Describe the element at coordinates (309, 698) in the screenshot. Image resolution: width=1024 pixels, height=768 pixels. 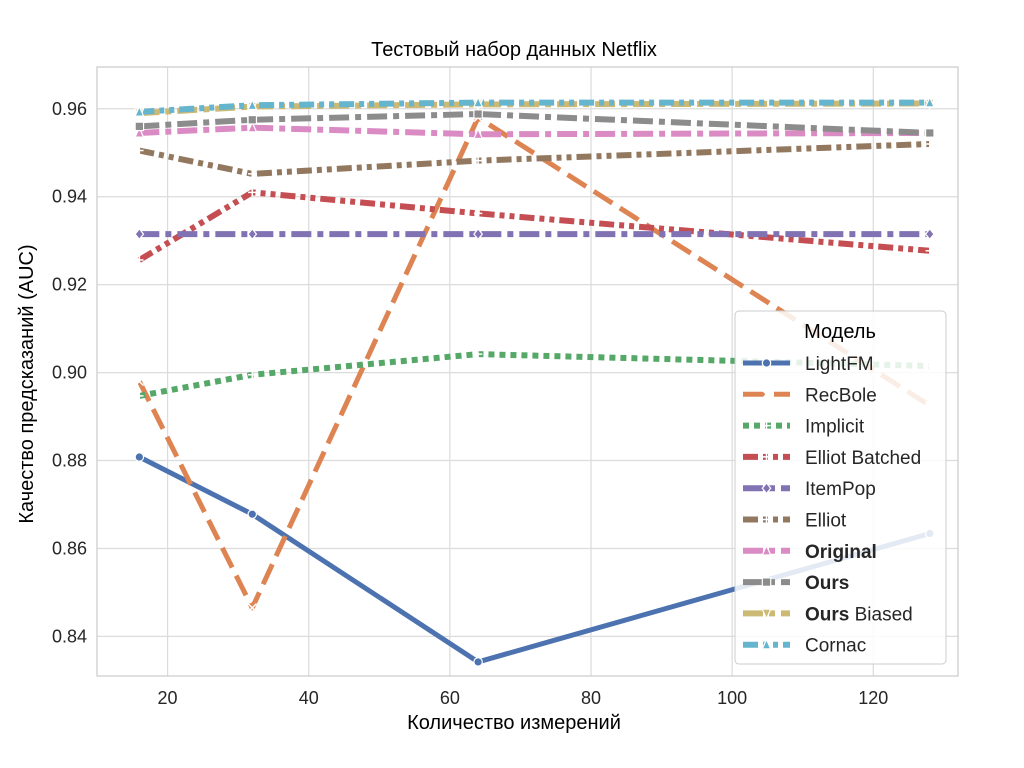
I see `x-tick-label: 40` at that location.